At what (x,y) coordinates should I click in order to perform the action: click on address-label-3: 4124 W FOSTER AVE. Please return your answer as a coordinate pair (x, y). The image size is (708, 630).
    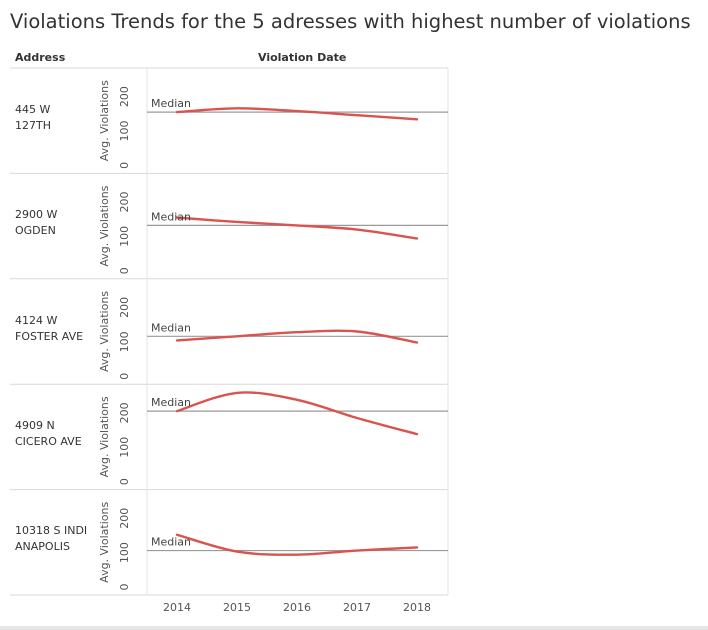
    Looking at the image, I should click on (55, 329).